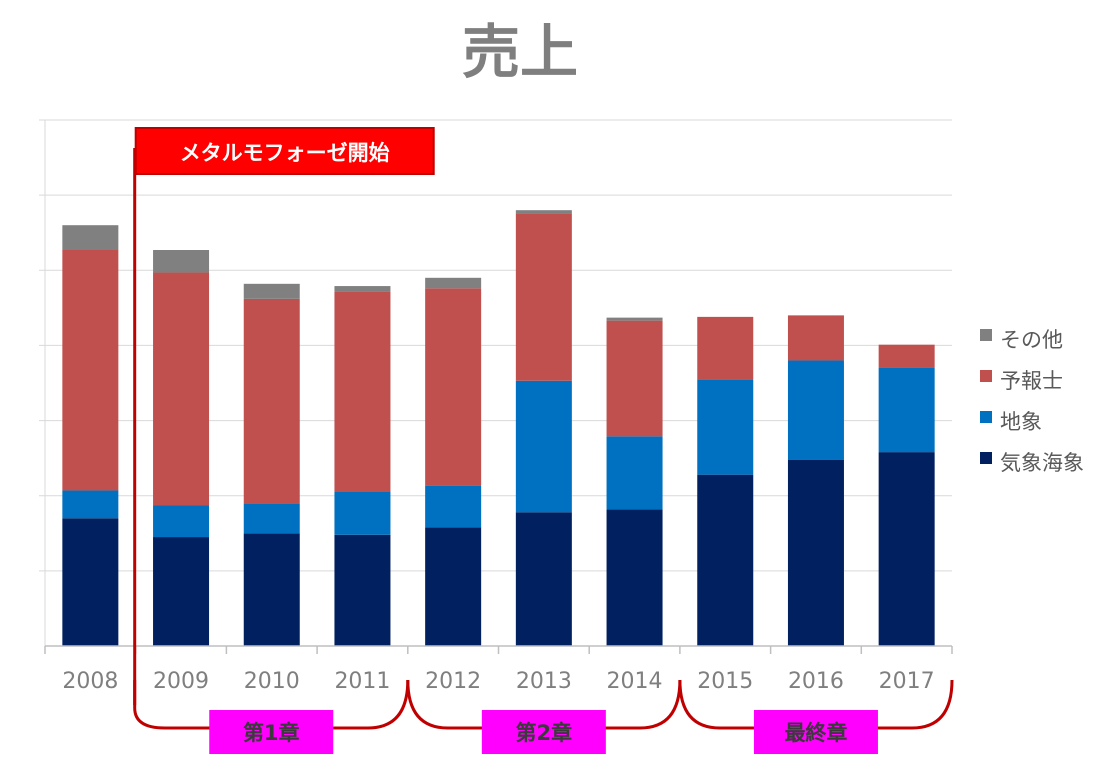  I want to click on x-tick-label: 2011, so click(362, 681).